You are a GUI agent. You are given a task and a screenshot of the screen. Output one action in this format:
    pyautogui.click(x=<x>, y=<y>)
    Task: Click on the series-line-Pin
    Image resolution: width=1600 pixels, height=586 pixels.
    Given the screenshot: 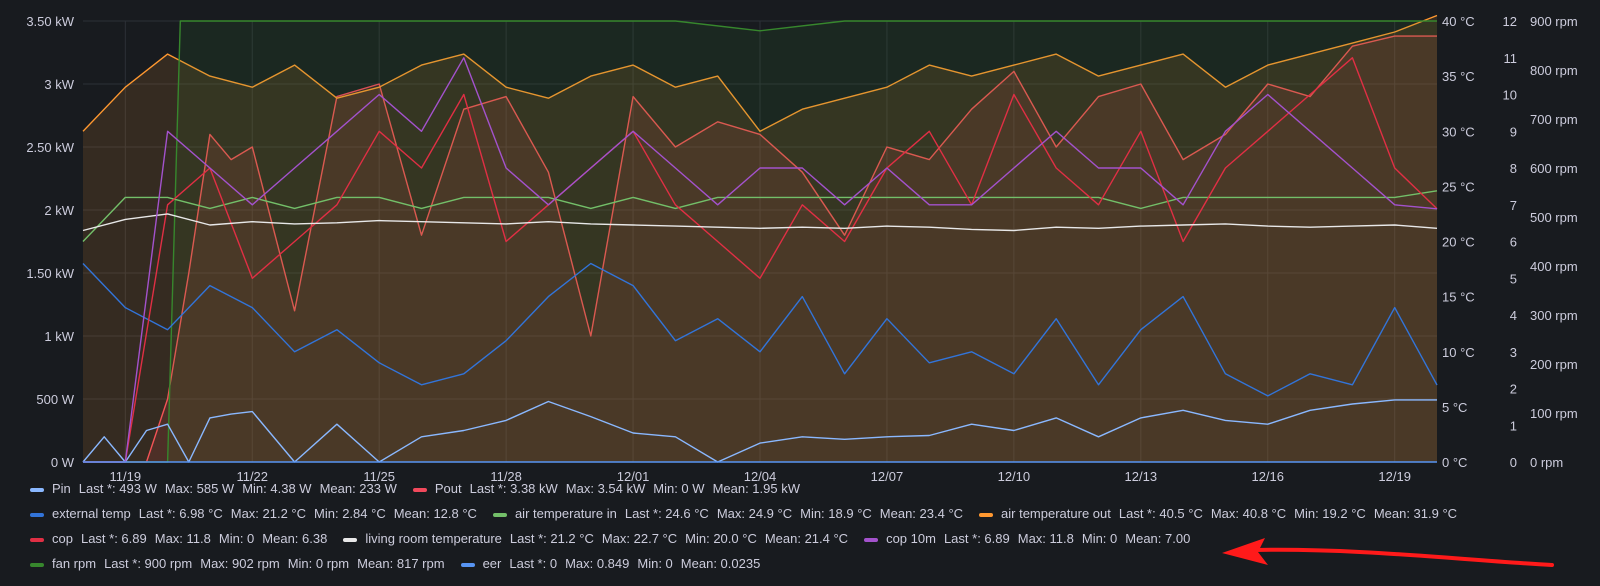 What is the action you would take?
    pyautogui.click(x=759, y=431)
    